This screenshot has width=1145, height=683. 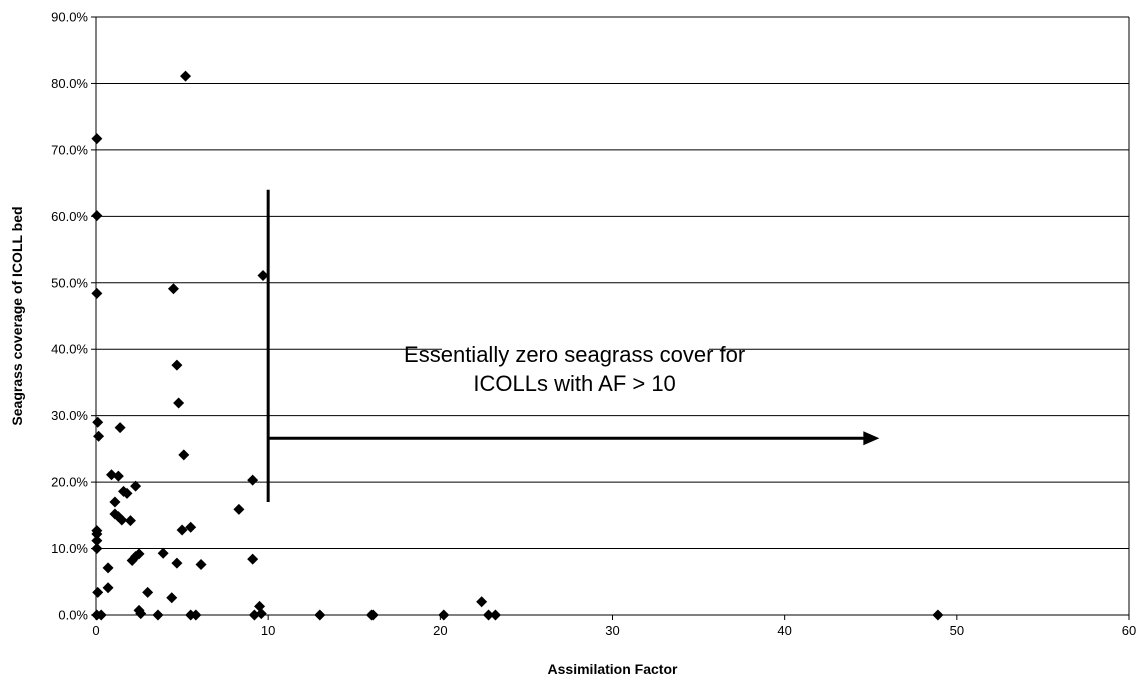 I want to click on x-tick-label: 40, so click(x=784, y=630).